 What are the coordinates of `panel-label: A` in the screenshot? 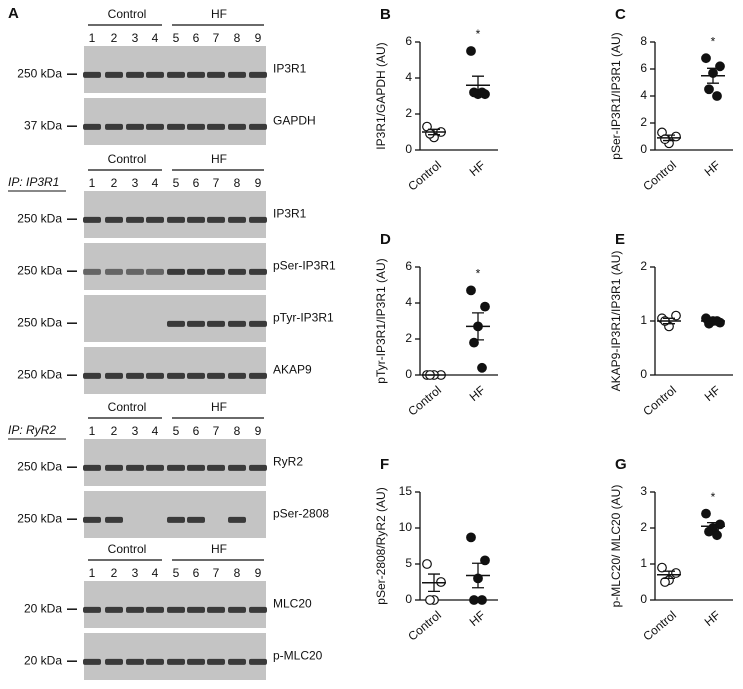 It's located at (13, 13).